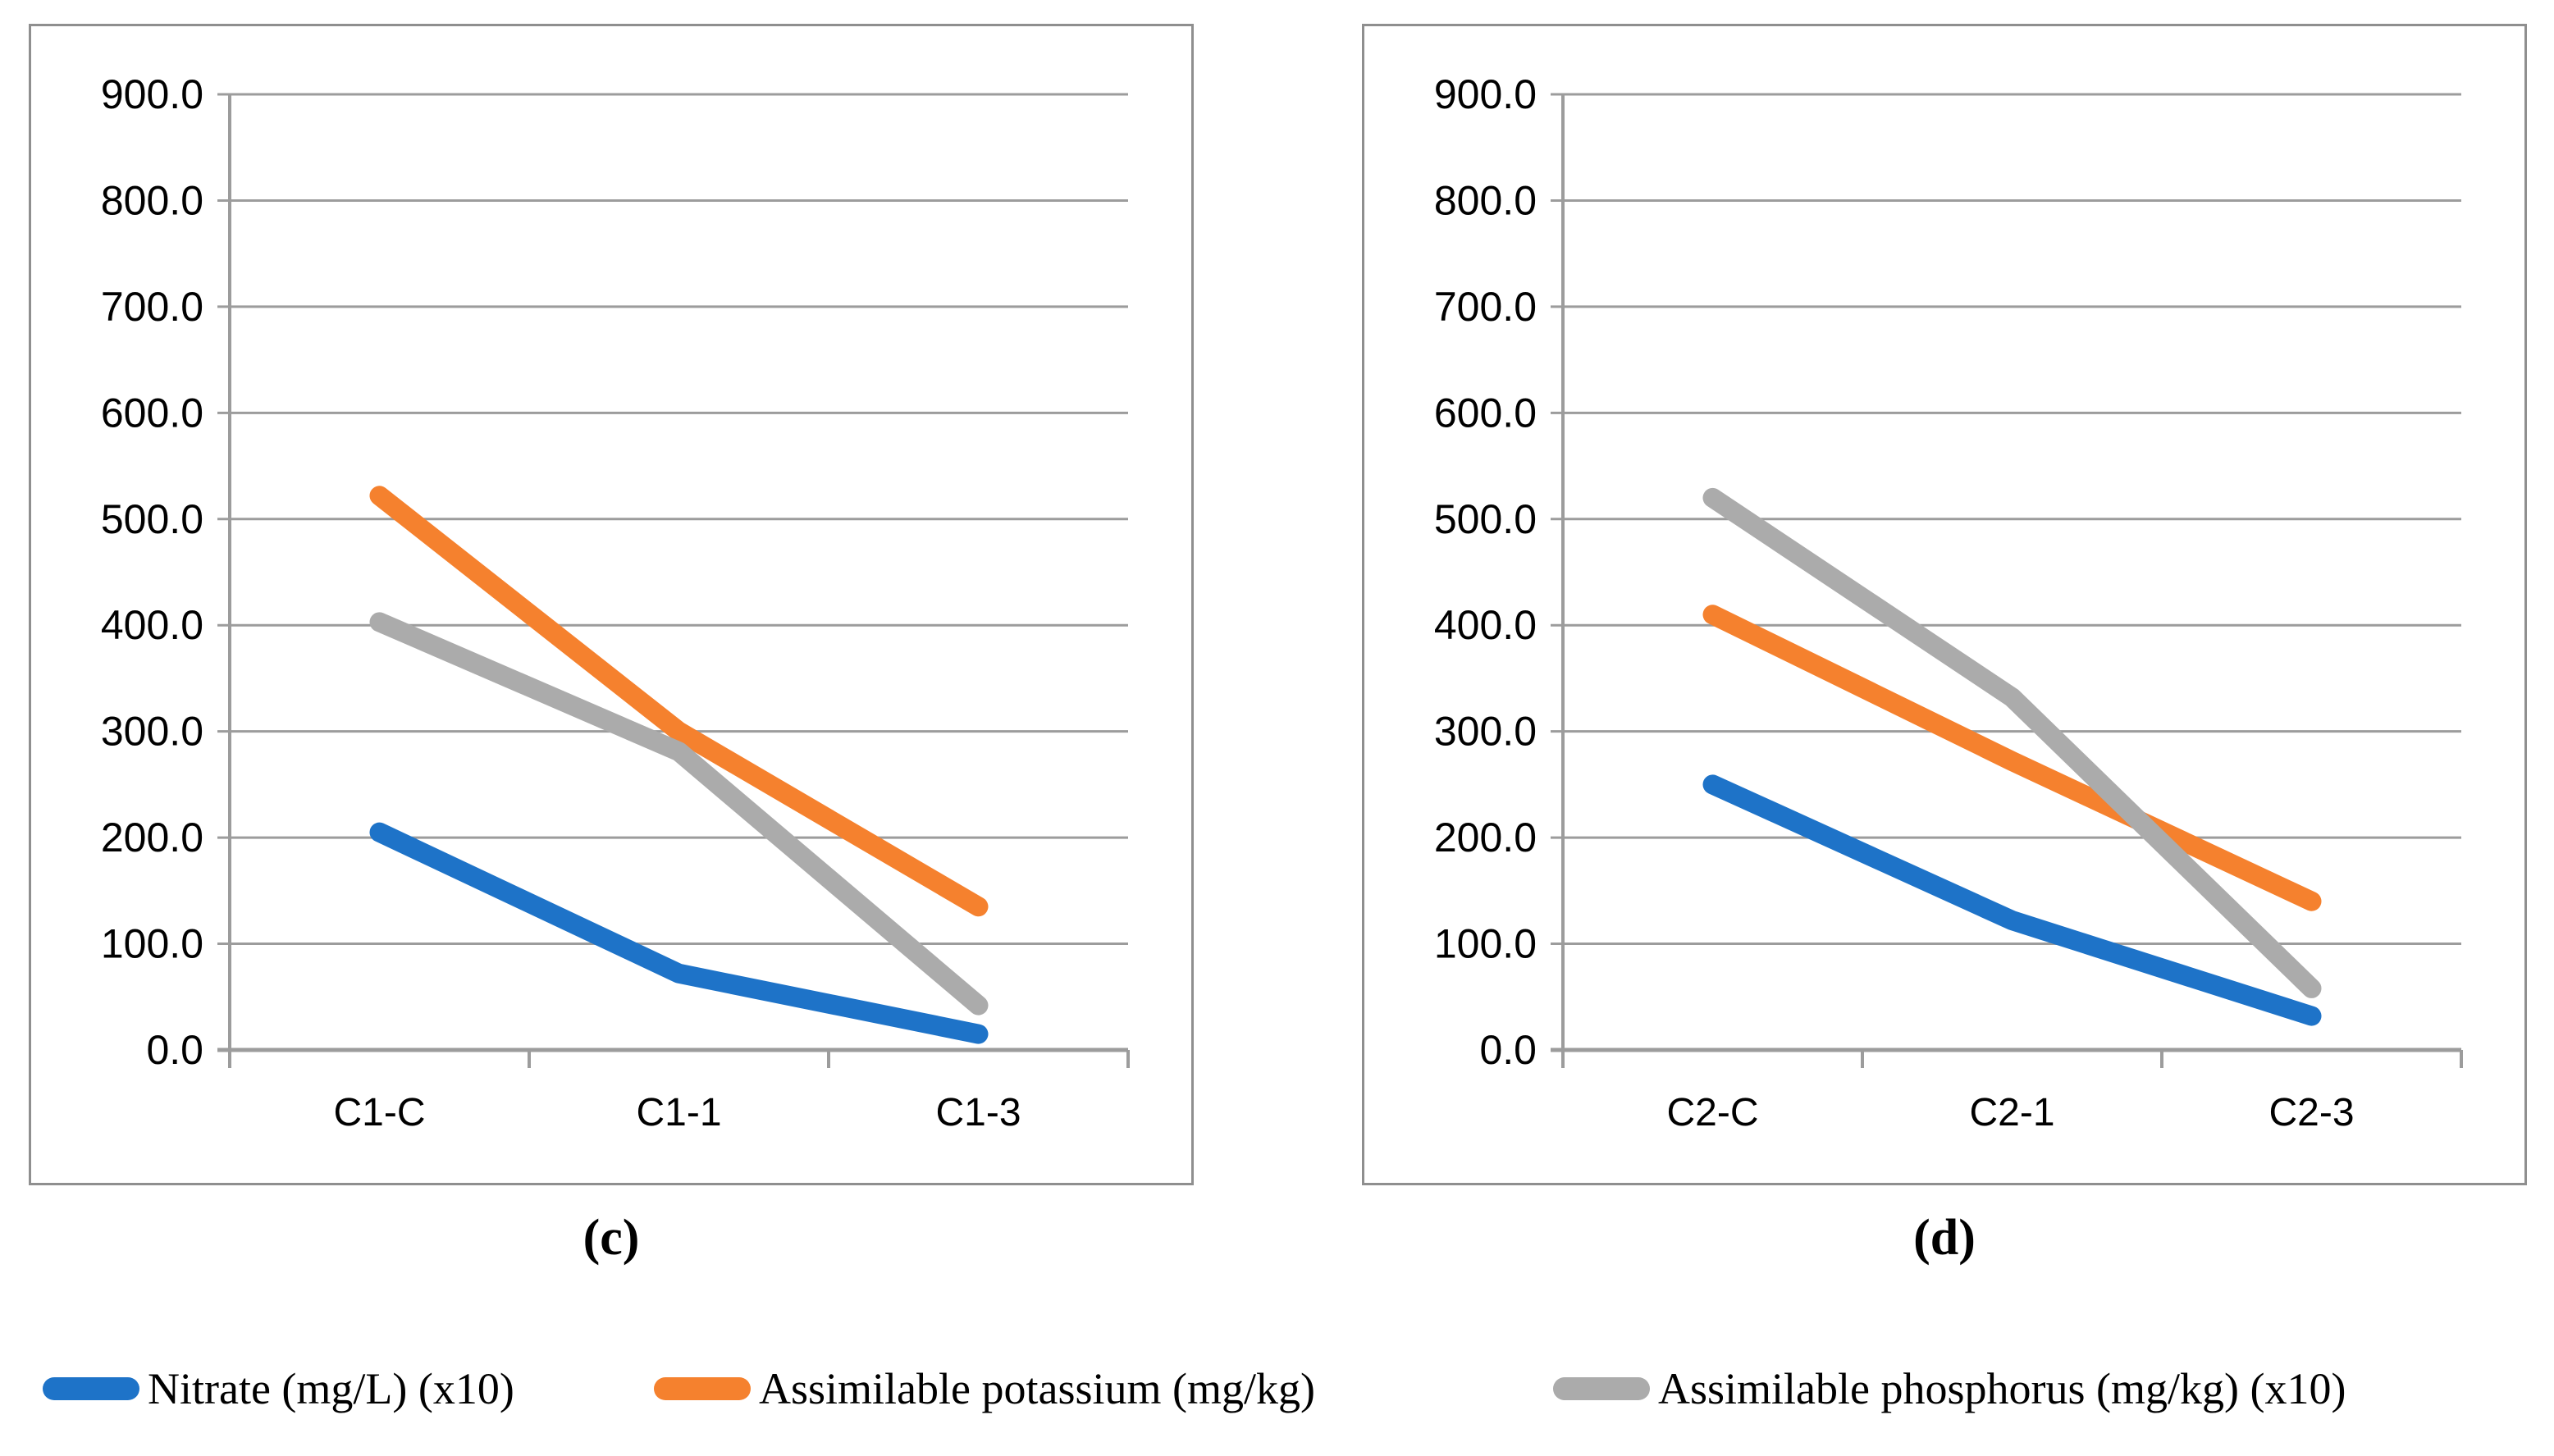 The height and width of the screenshot is (1456, 2554). What do you see at coordinates (678, 1112) in the screenshot?
I see `x-tick-label: C1-1` at bounding box center [678, 1112].